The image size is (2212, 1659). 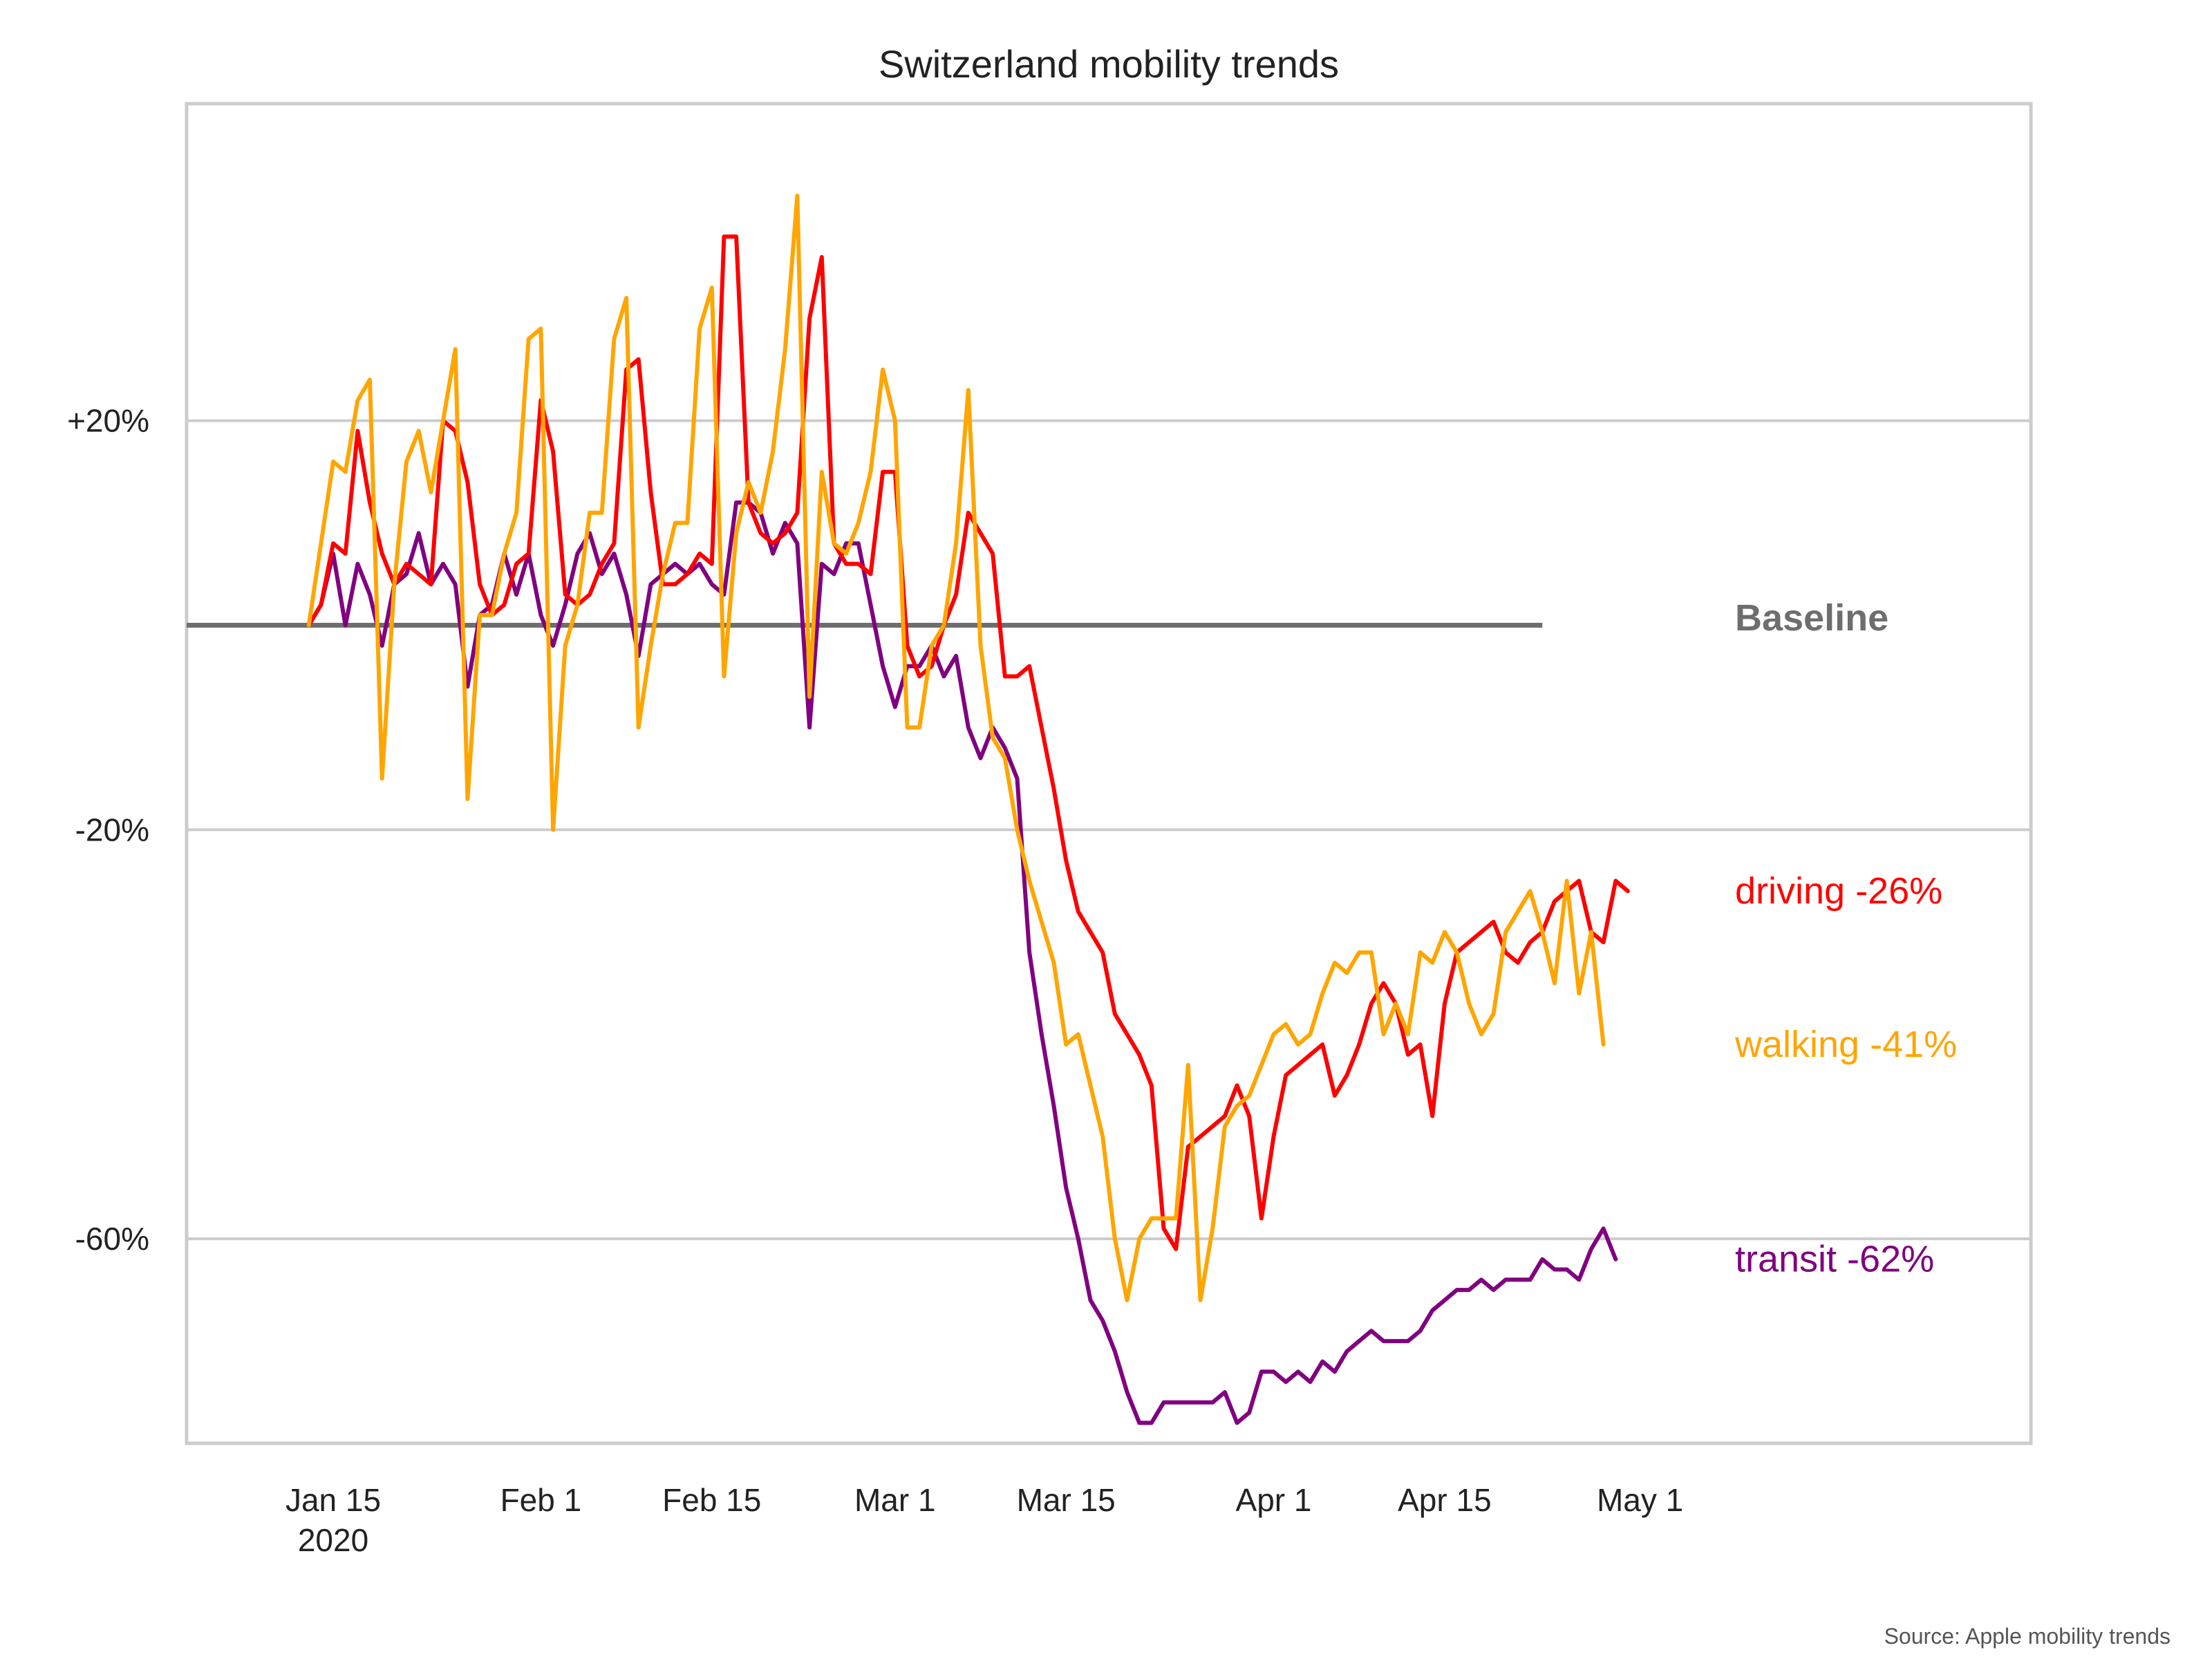 I want to click on x-tick-label: Feb 1, so click(x=541, y=1500).